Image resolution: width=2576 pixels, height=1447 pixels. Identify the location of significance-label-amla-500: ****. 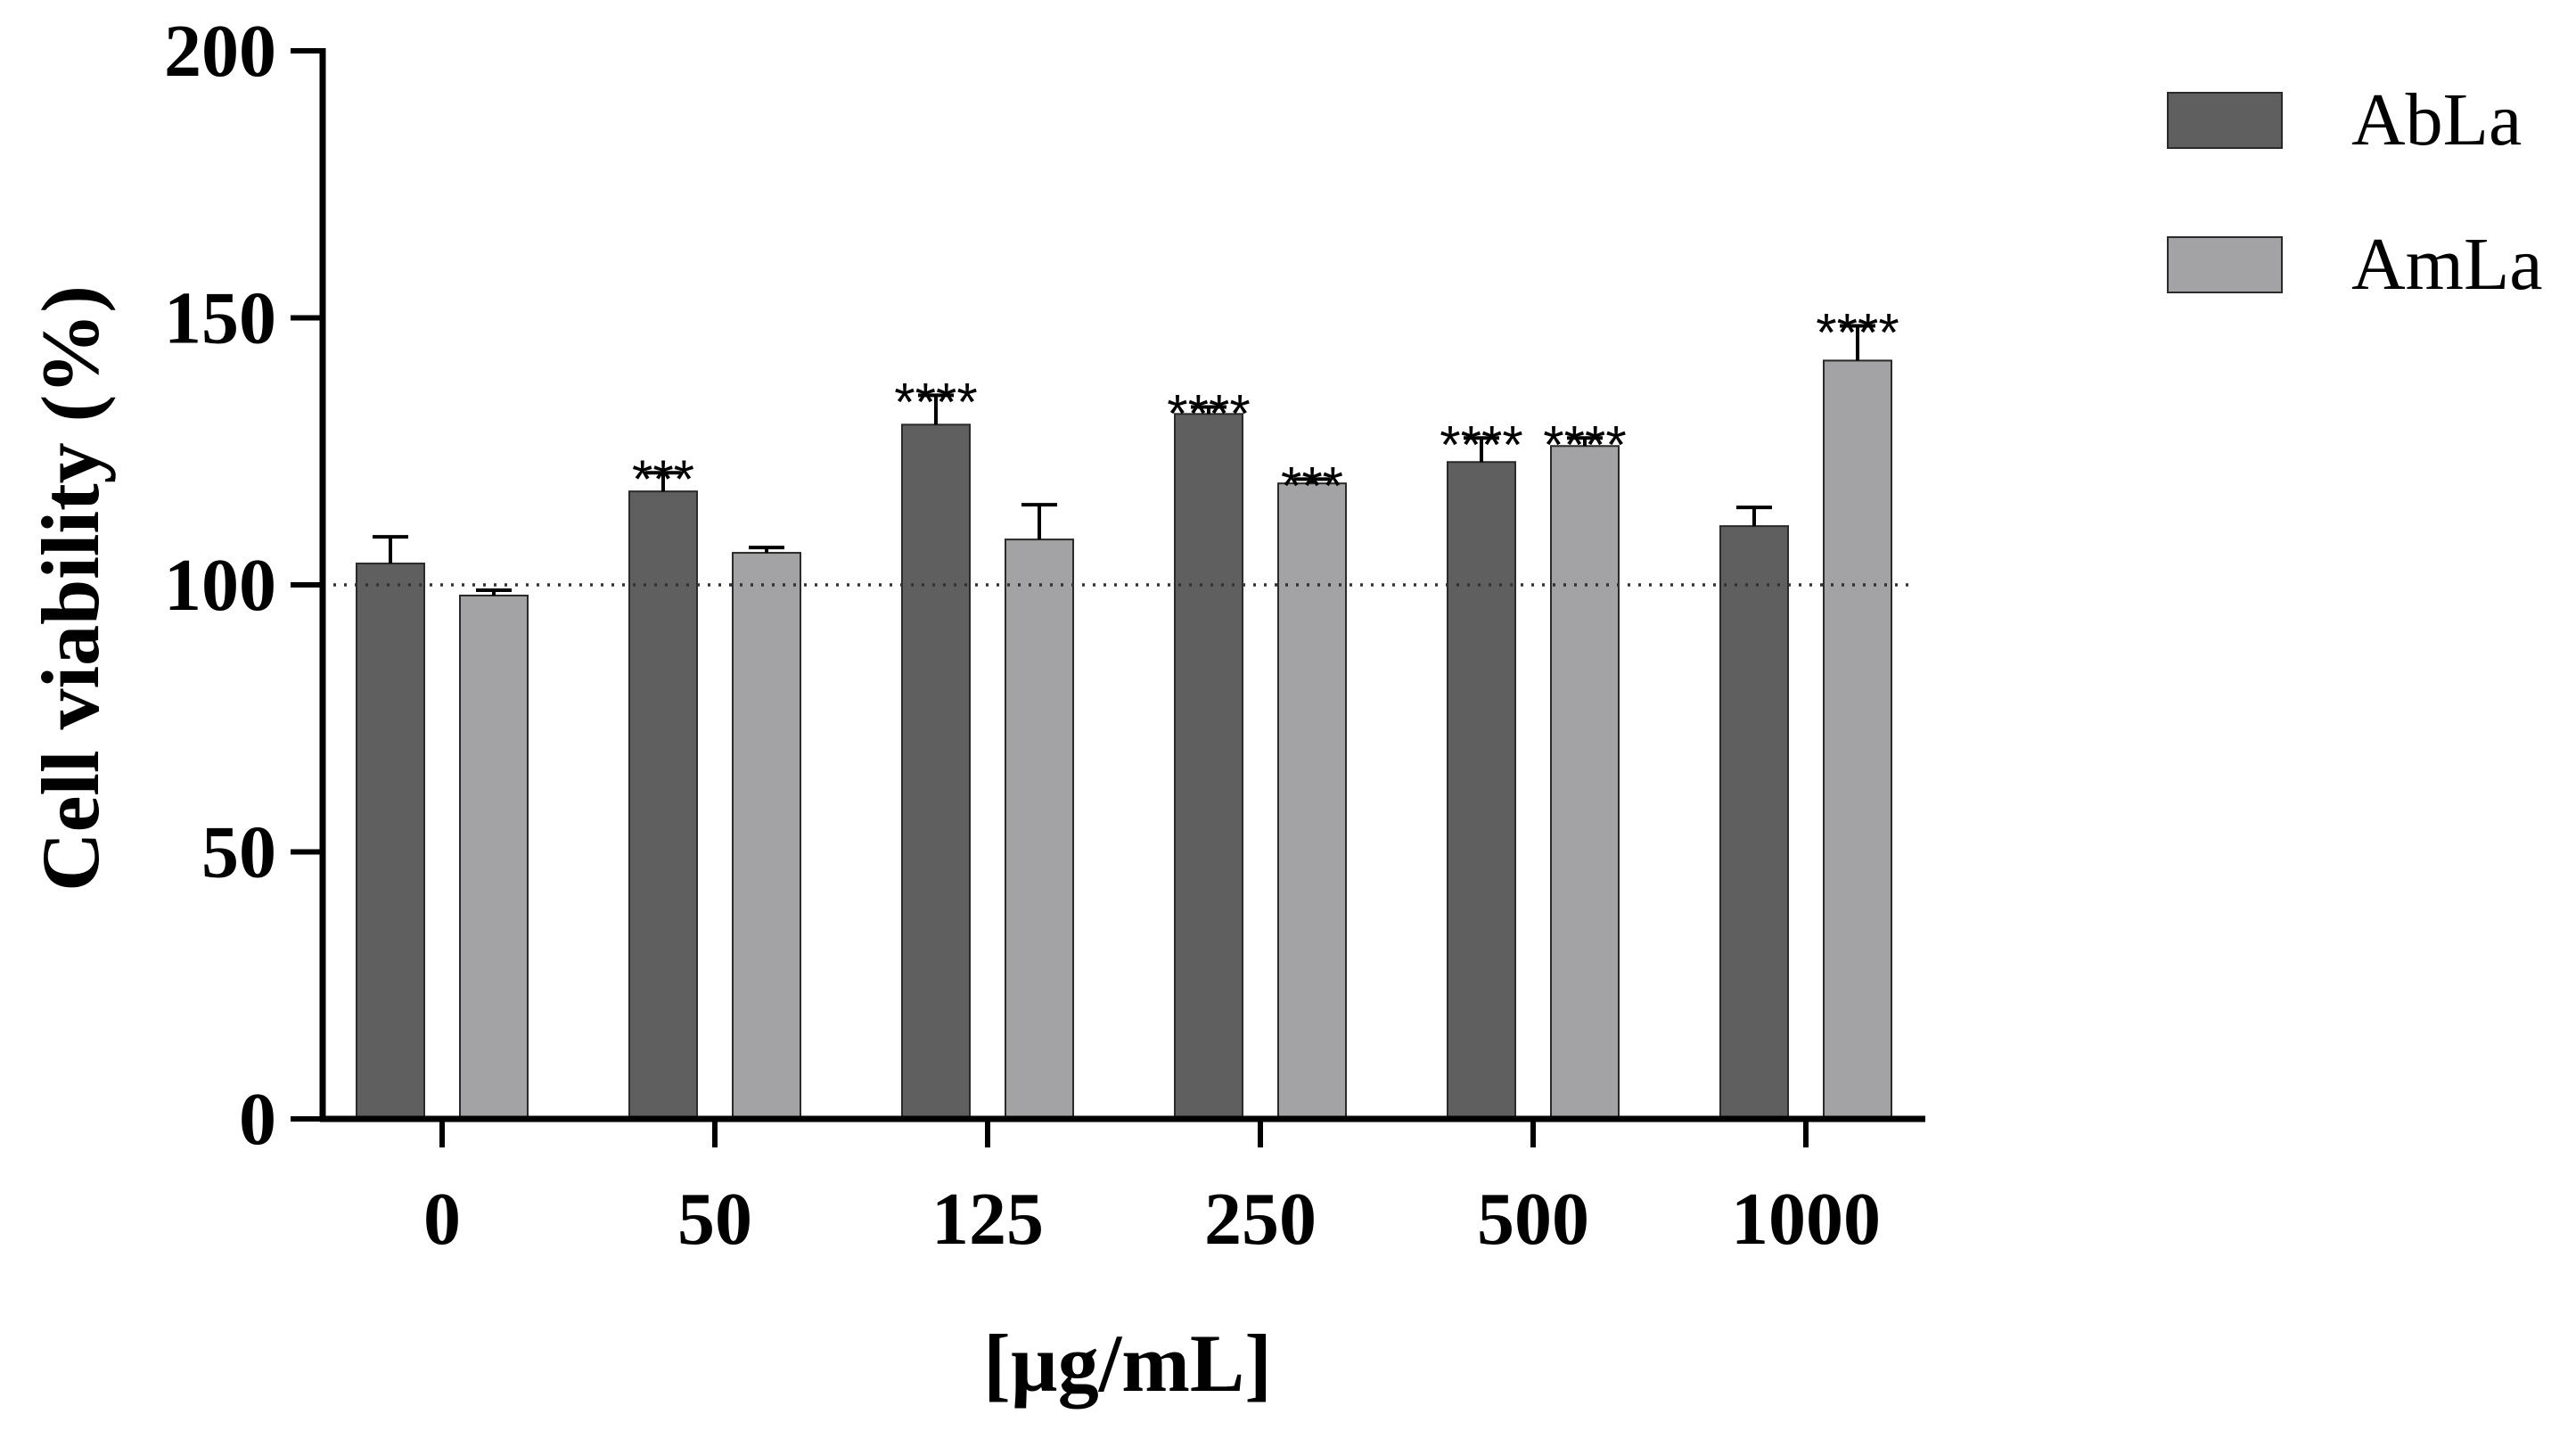
(1584, 444).